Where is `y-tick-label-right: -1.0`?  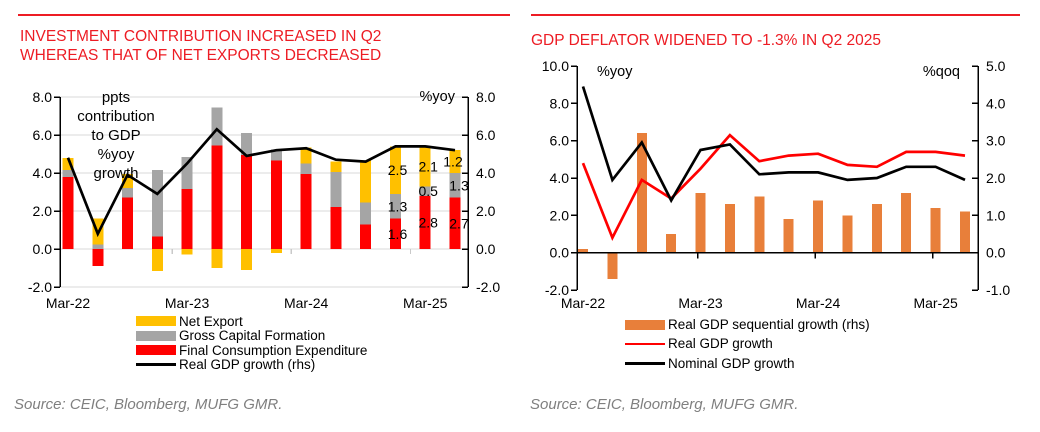 y-tick-label-right: -1.0 is located at coordinates (998, 290).